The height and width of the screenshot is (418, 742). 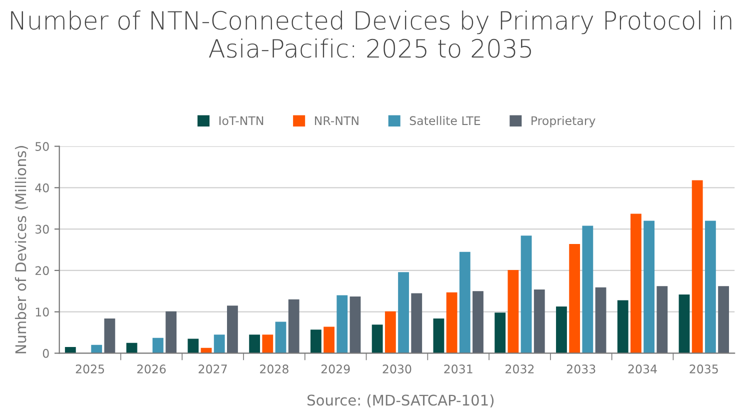 What do you see at coordinates (42, 312) in the screenshot?
I see `y-tick-label: 10` at bounding box center [42, 312].